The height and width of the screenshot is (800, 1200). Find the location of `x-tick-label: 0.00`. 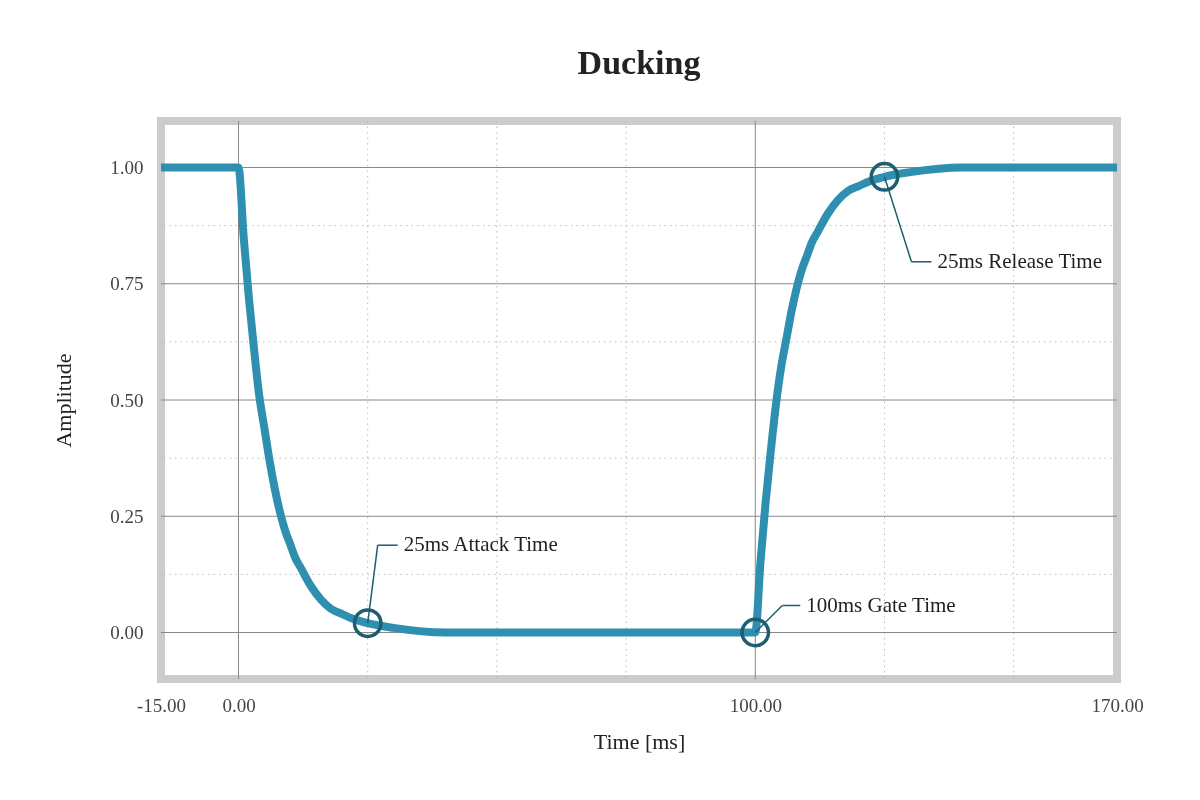

x-tick-label: 0.00 is located at coordinates (239, 705).